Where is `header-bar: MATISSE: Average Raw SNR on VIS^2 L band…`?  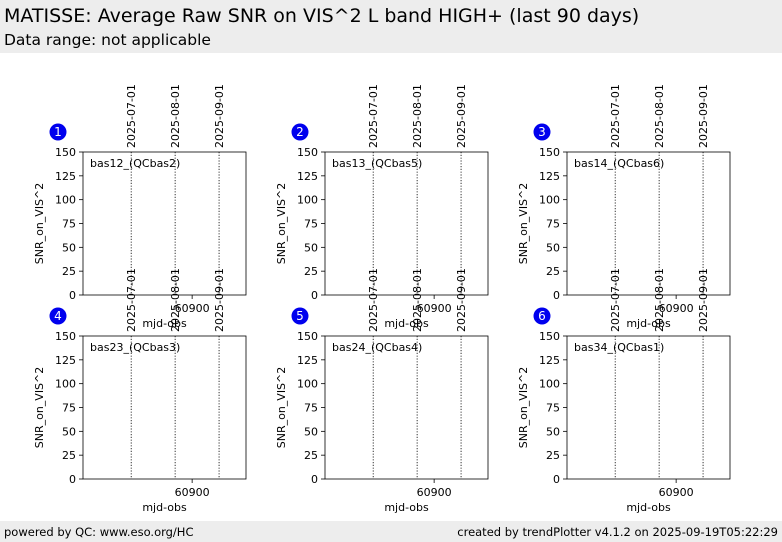 header-bar: MATISSE: Average Raw SNR on VIS^2 L band… is located at coordinates (391, 26).